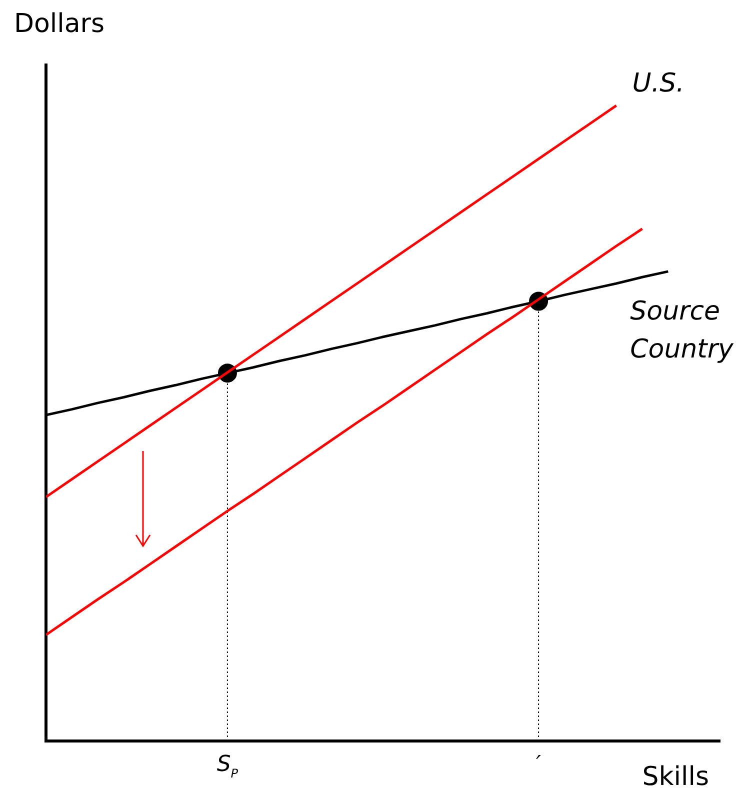 This screenshot has width=751, height=791. Describe the element at coordinates (682, 330) in the screenshot. I see `series-label: Source Country` at that location.